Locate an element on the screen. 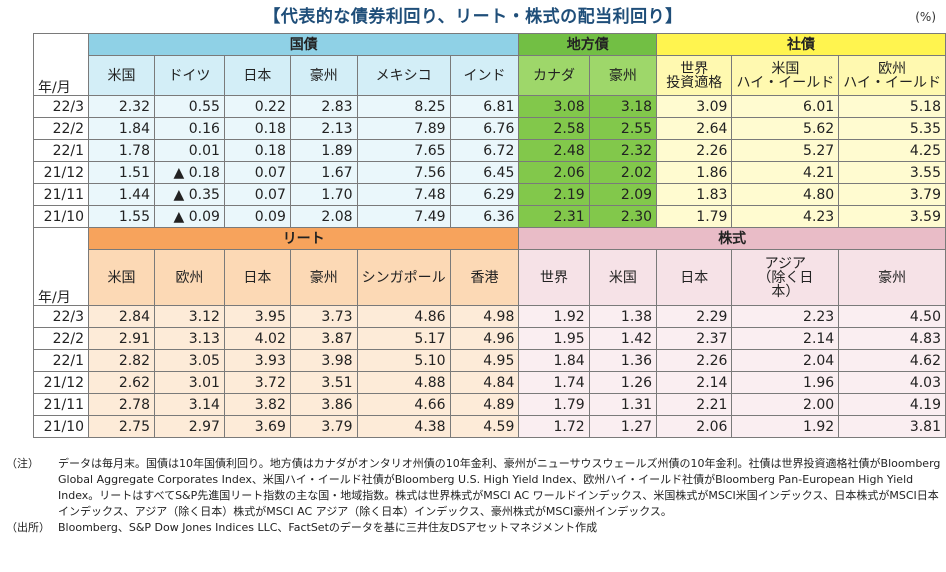 This screenshot has width=946, height=572. equity-column-header: 世界 is located at coordinates (554, 277).